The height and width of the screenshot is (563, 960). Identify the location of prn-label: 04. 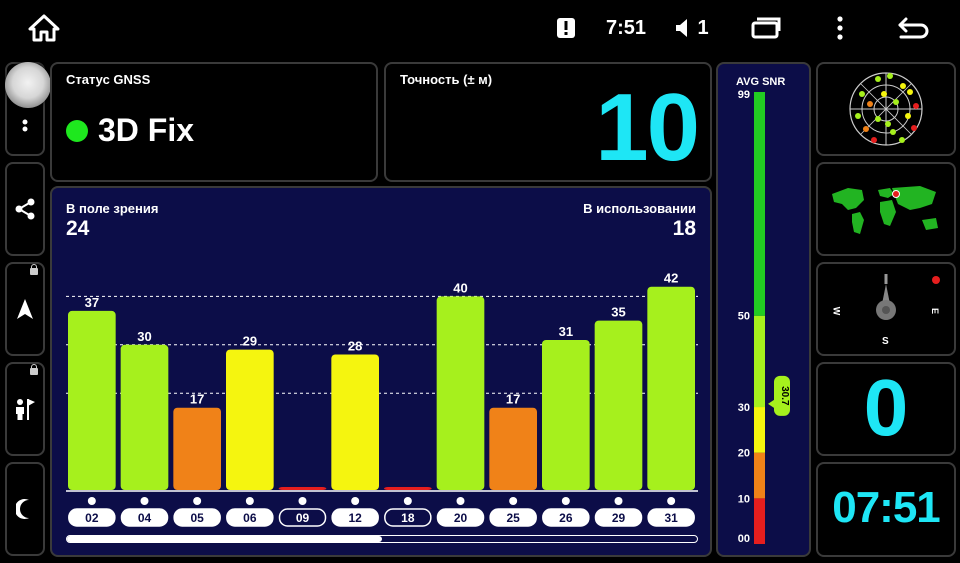
(145, 518).